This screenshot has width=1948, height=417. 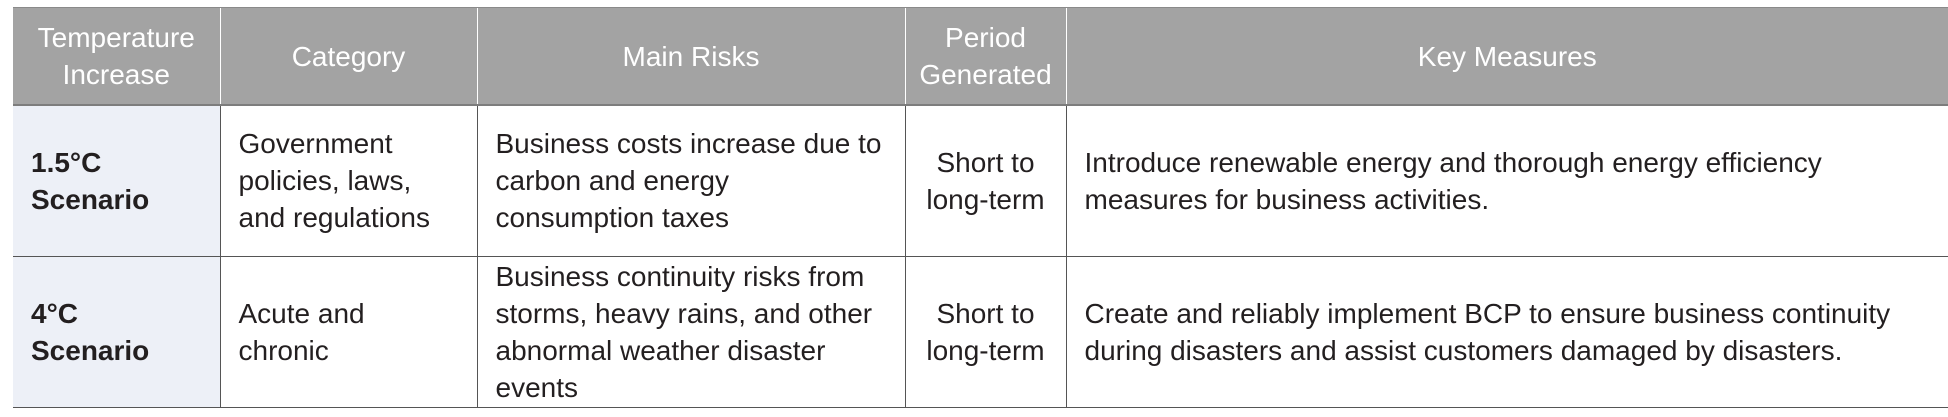 What do you see at coordinates (1506, 56) in the screenshot?
I see `header-key-measures: Key Measures` at bounding box center [1506, 56].